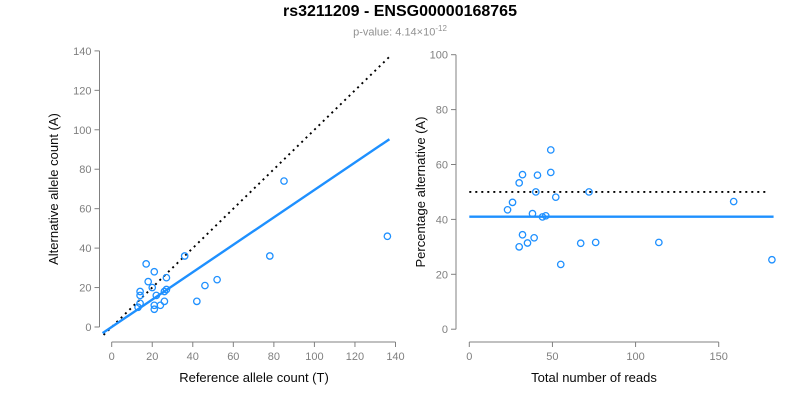 This screenshot has height=400, width=800. What do you see at coordinates (254, 377) in the screenshot?
I see `left-x-axis-title: Reference allele count (T)` at bounding box center [254, 377].